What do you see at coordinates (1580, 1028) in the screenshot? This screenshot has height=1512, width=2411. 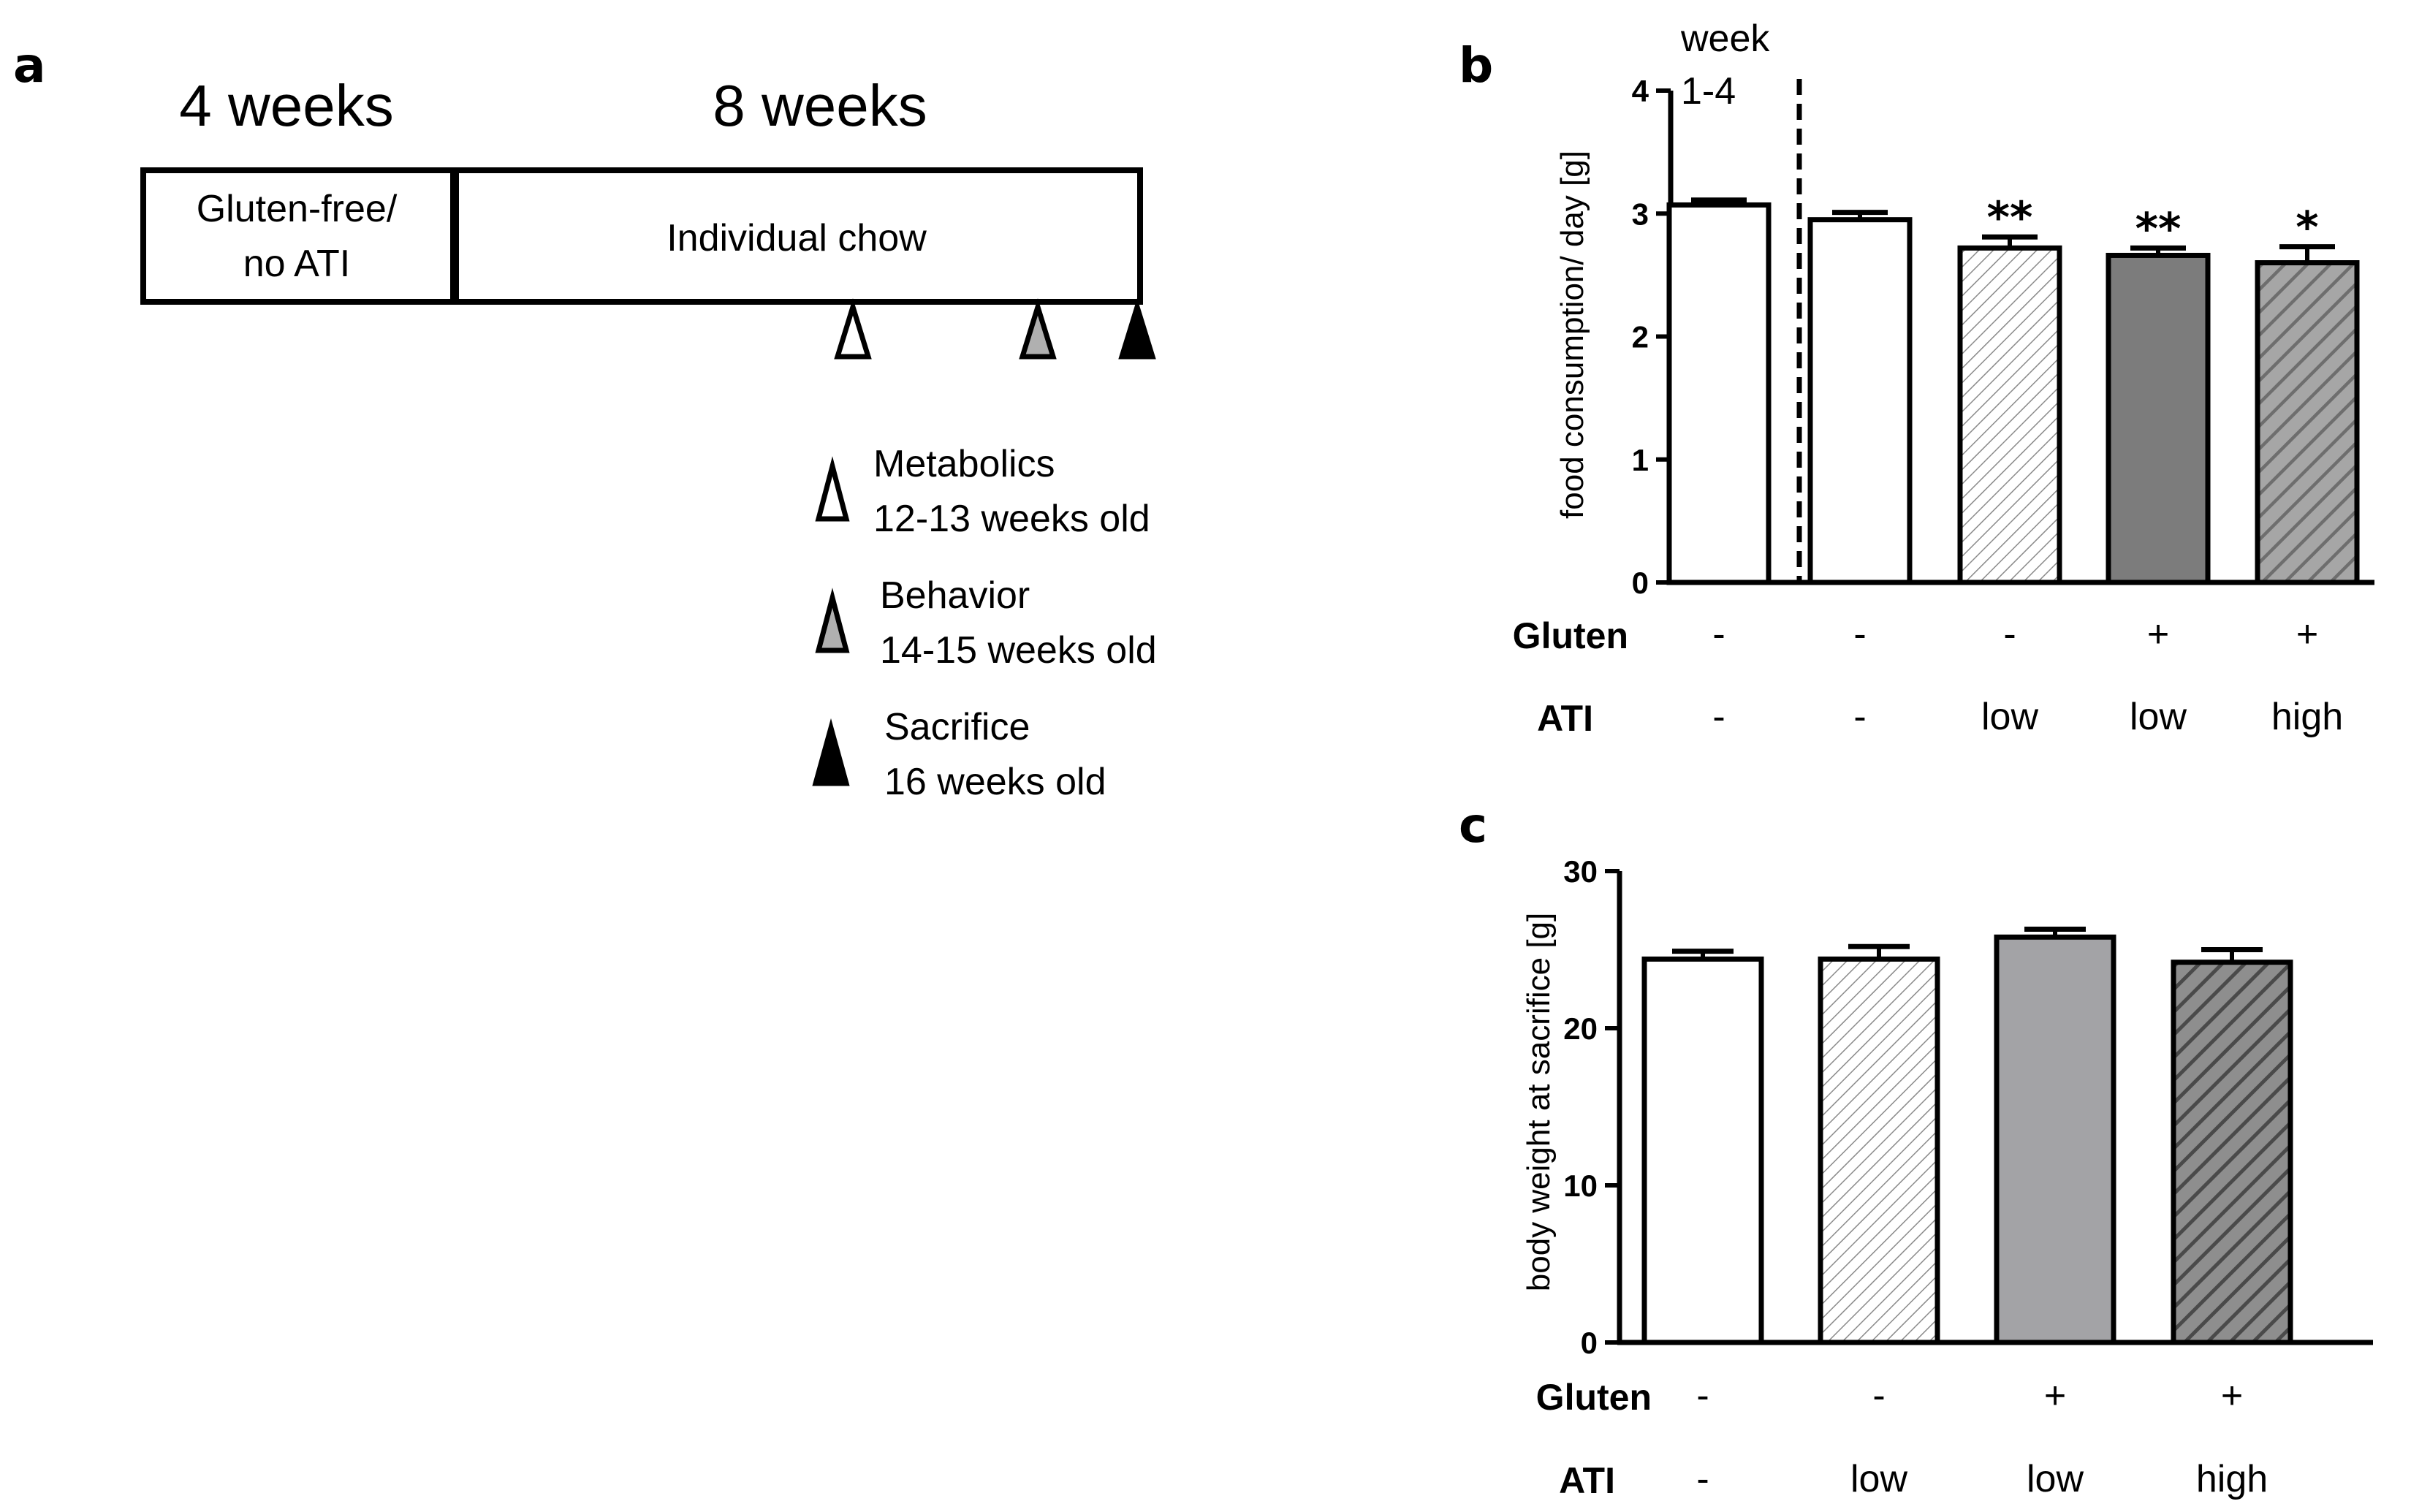 I see `chart-c-ytick-label: 20` at bounding box center [1580, 1028].